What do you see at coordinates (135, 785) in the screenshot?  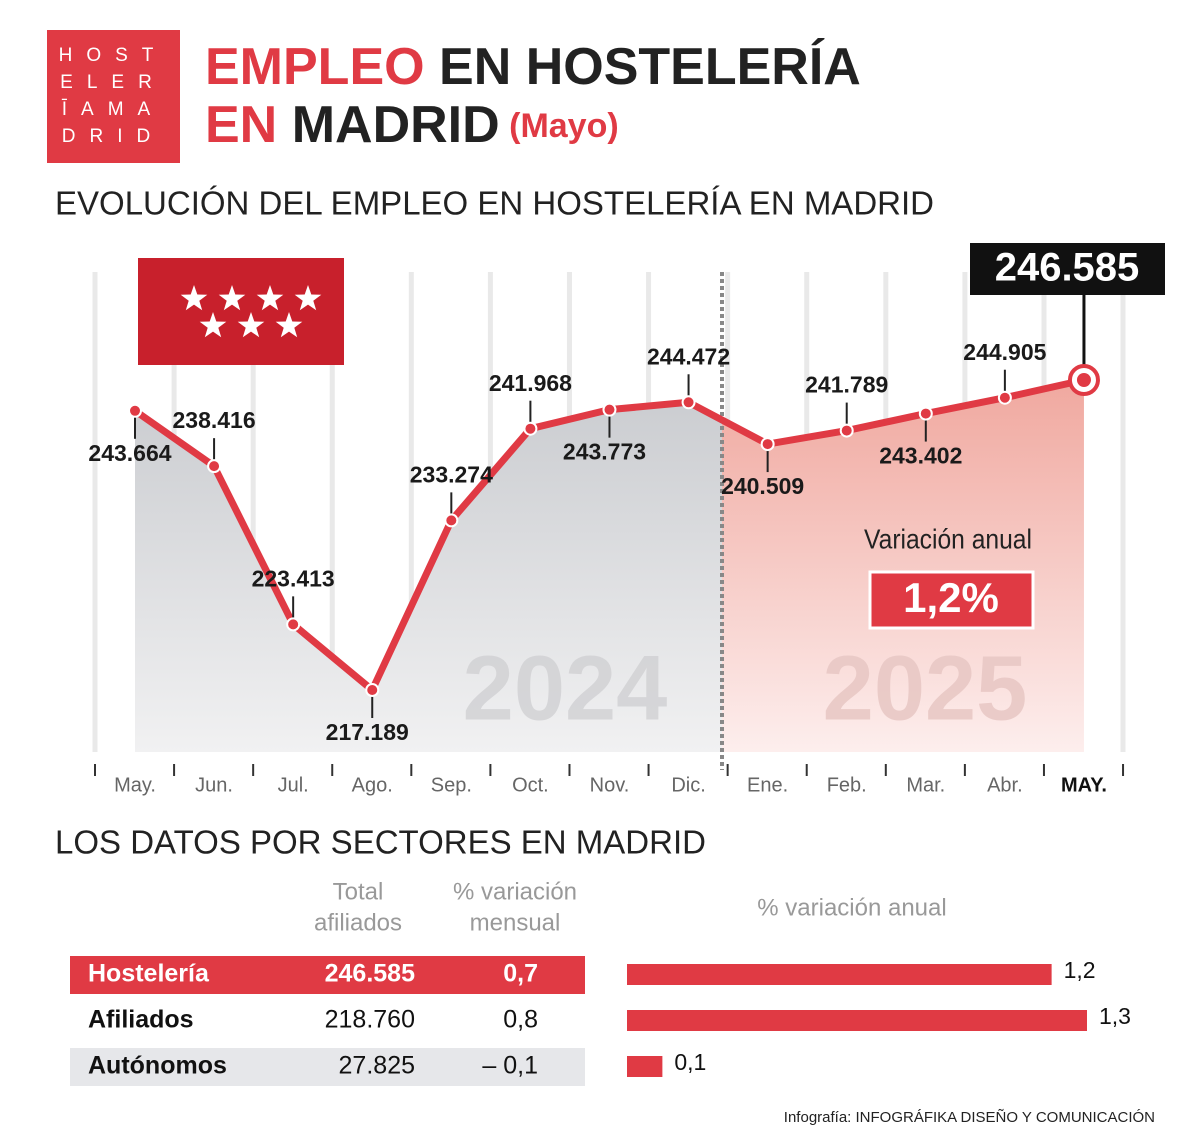 I see `x-tick-label: May.` at bounding box center [135, 785].